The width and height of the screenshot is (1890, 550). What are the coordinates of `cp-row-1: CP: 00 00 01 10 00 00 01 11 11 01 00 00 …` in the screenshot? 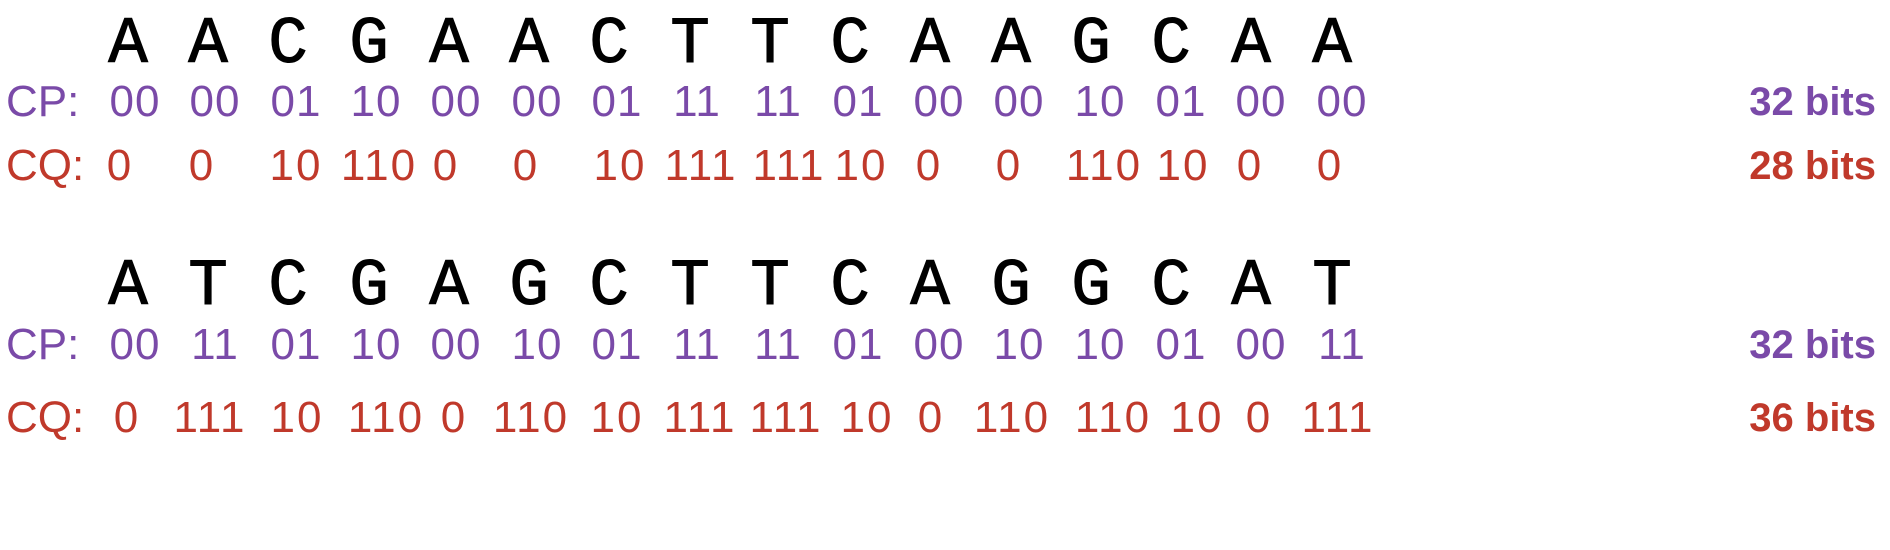 It's located at (945, 102).